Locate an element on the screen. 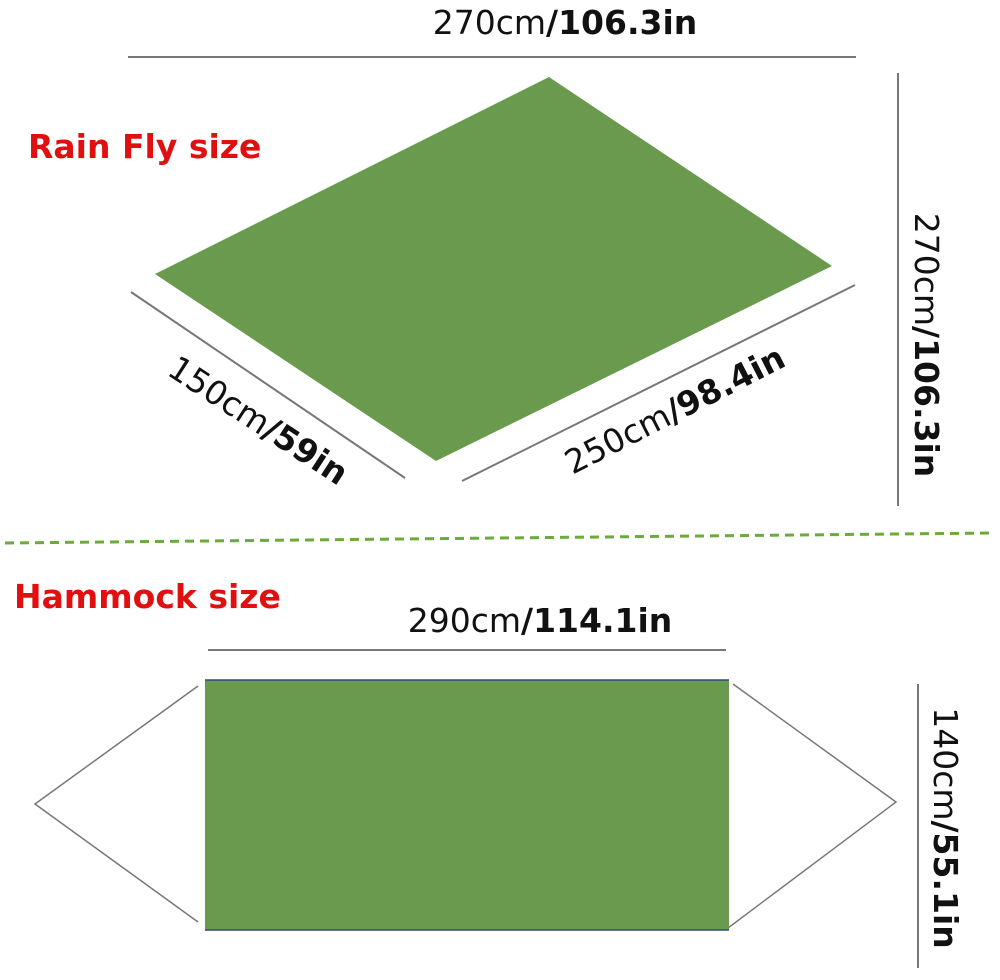 This screenshot has height=980, width=1000. hammock-width-inch: /114.1in is located at coordinates (596, 620).